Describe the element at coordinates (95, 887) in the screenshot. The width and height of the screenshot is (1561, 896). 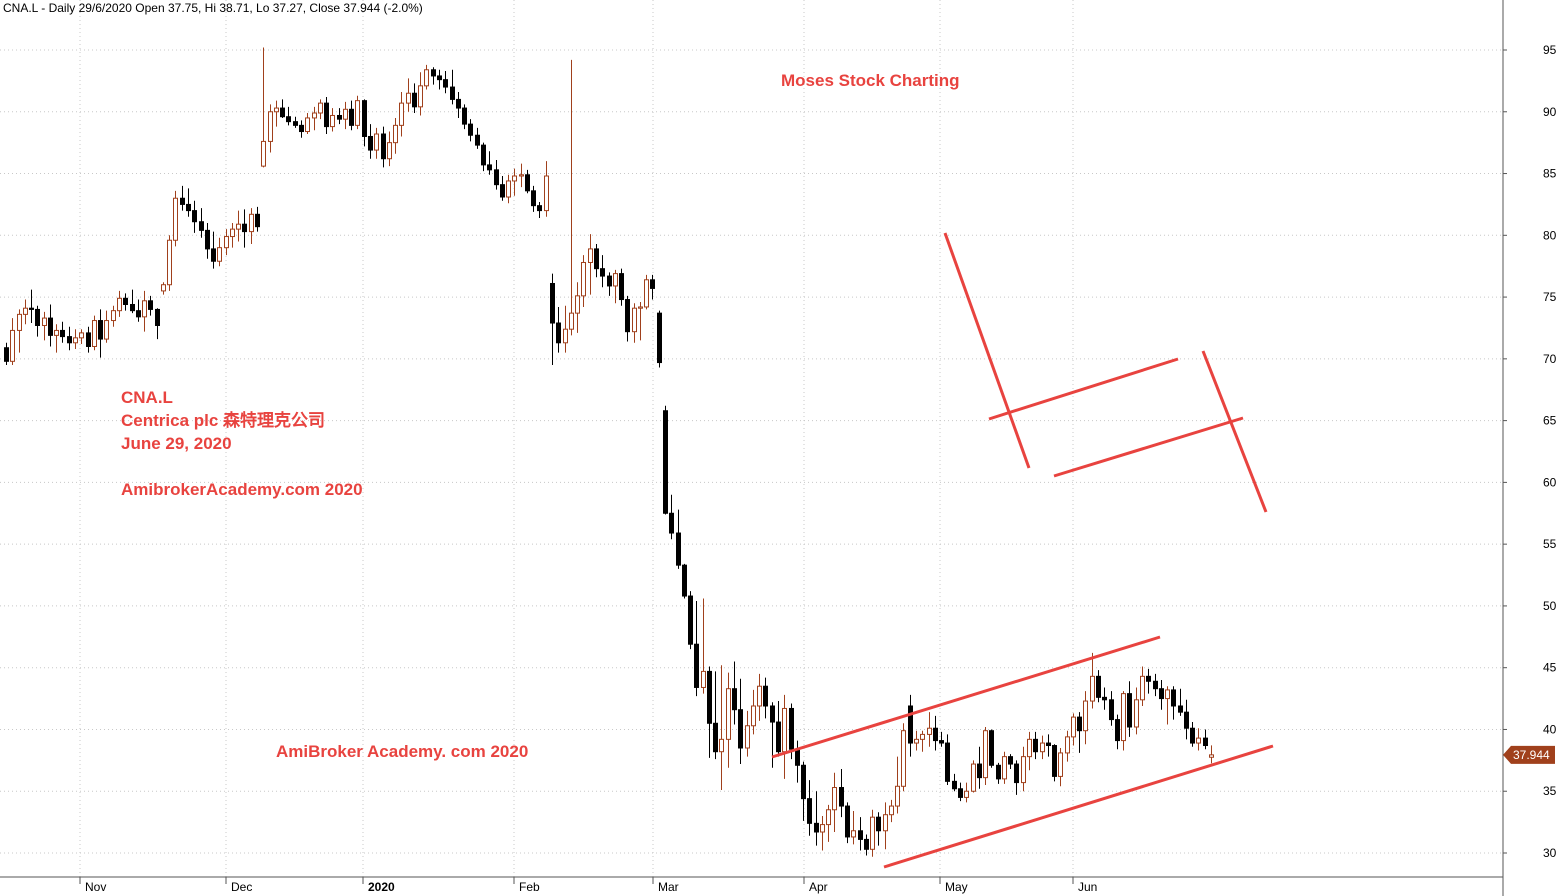
I see `x-tick-label: Nov` at that location.